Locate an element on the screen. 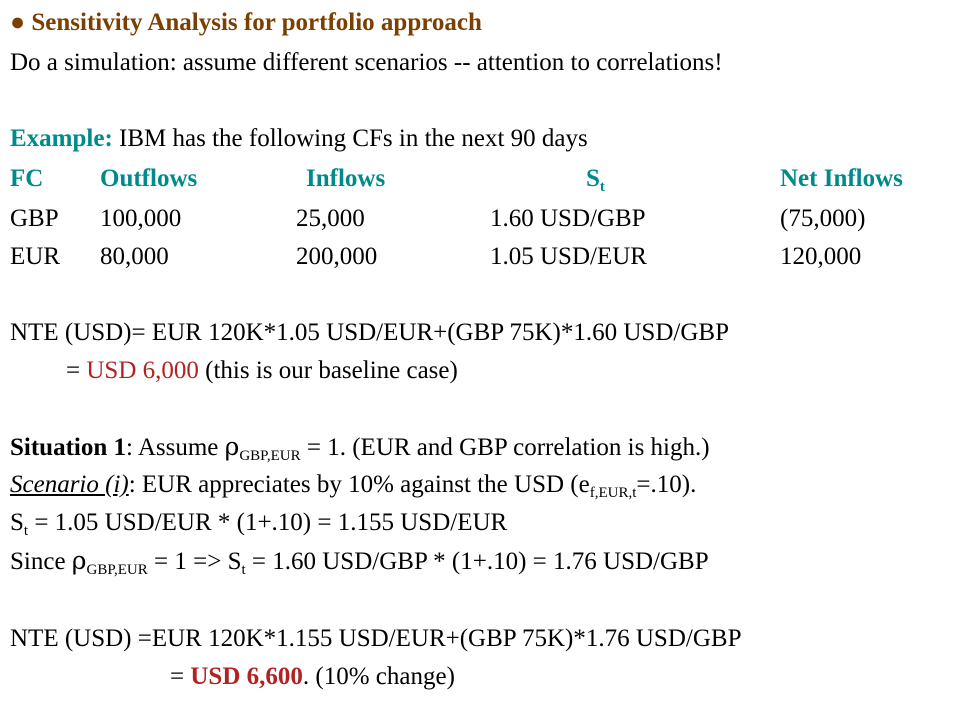 This screenshot has width=960, height=720. row-net: (75,000) is located at coordinates (823, 218).